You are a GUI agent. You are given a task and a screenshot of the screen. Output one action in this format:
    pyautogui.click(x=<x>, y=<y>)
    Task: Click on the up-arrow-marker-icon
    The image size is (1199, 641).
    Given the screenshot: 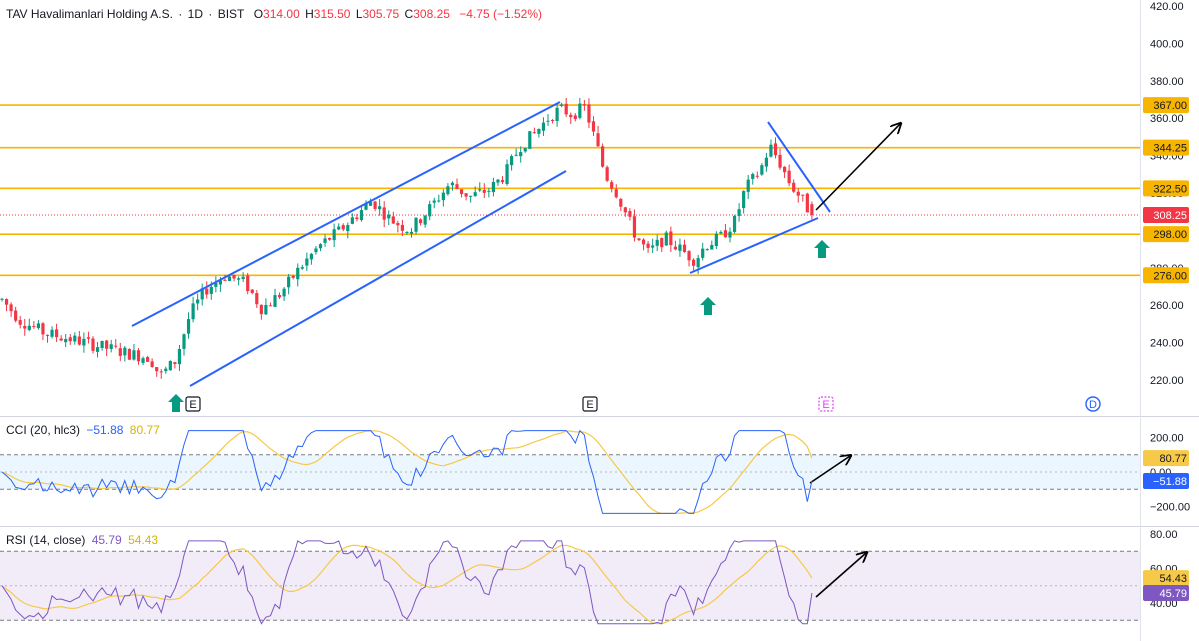 What is the action you would take?
    pyautogui.click(x=822, y=249)
    